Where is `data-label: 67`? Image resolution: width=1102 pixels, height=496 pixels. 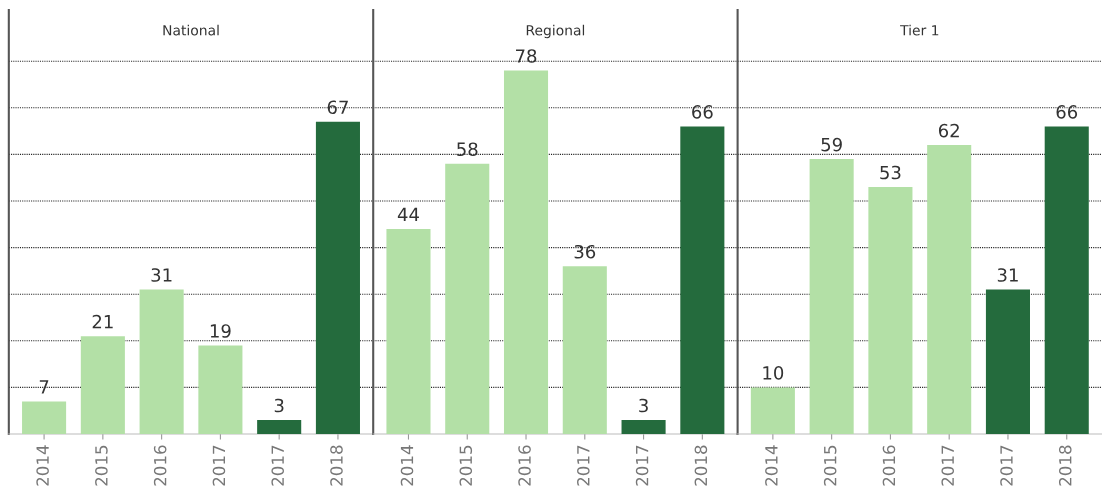 data-label: 67 is located at coordinates (337, 107).